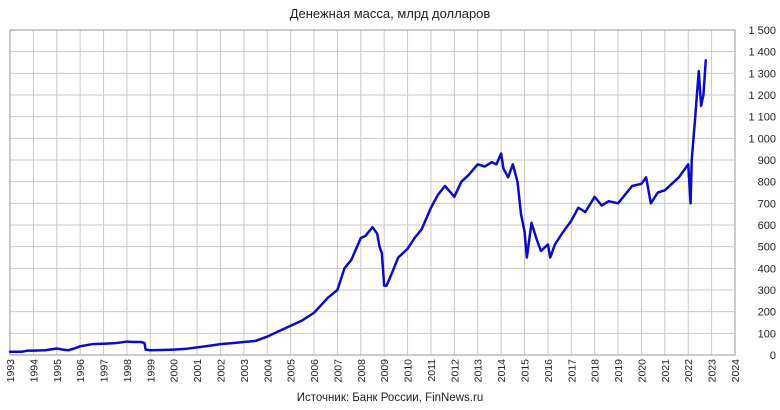  Describe the element at coordinates (762, 74) in the screenshot. I see `y-tick-label: 1 300` at that location.